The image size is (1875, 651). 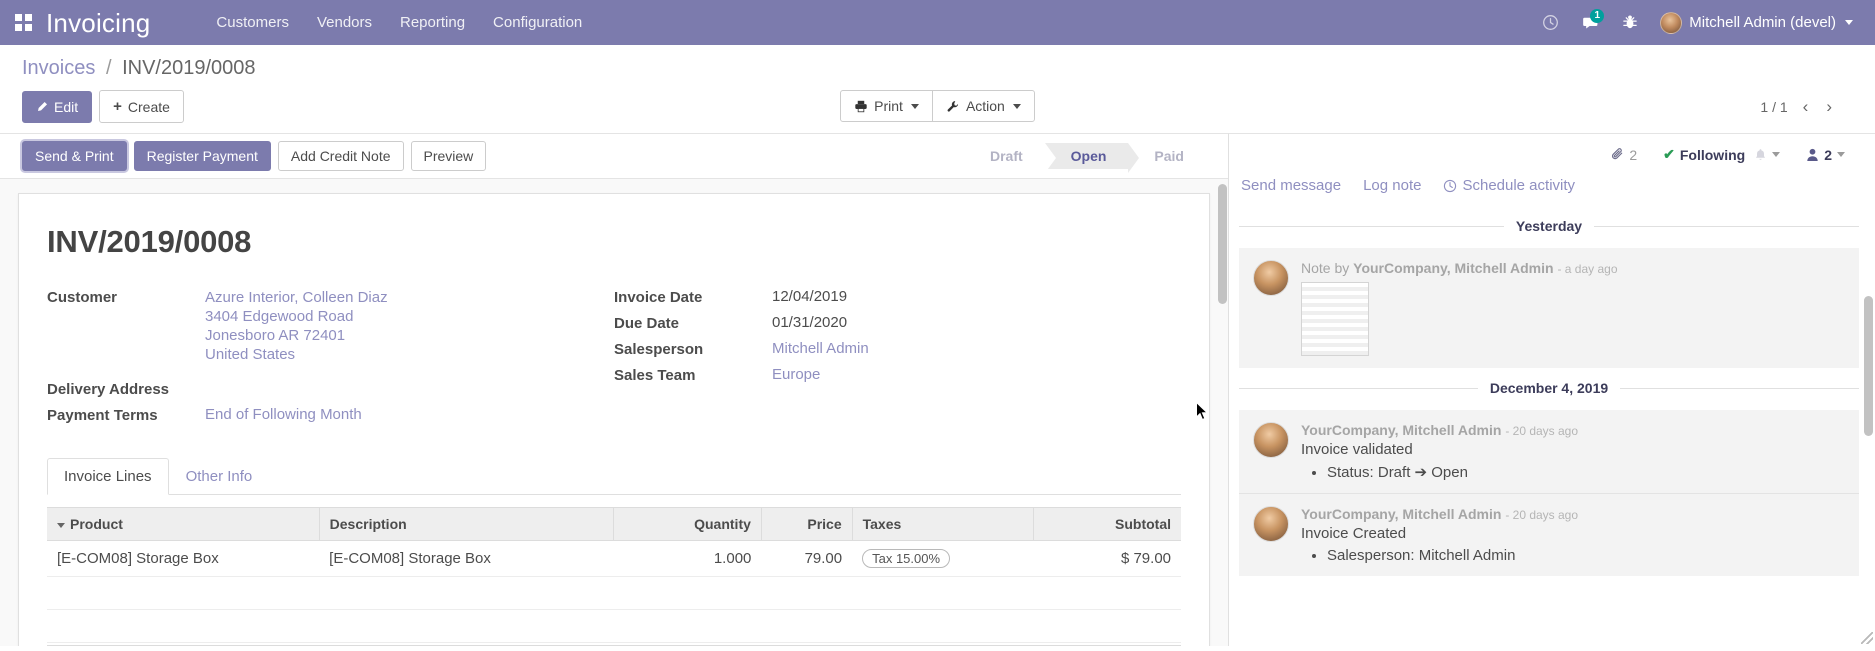 What do you see at coordinates (141, 106) in the screenshot?
I see `create-button: + Create` at bounding box center [141, 106].